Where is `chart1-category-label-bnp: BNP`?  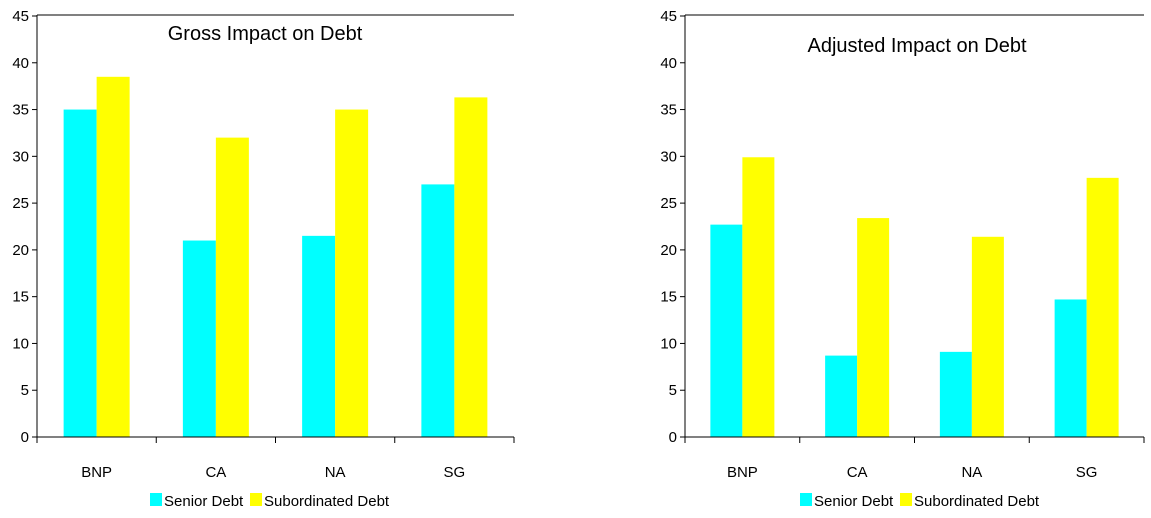 chart1-category-label-bnp: BNP is located at coordinates (96, 472).